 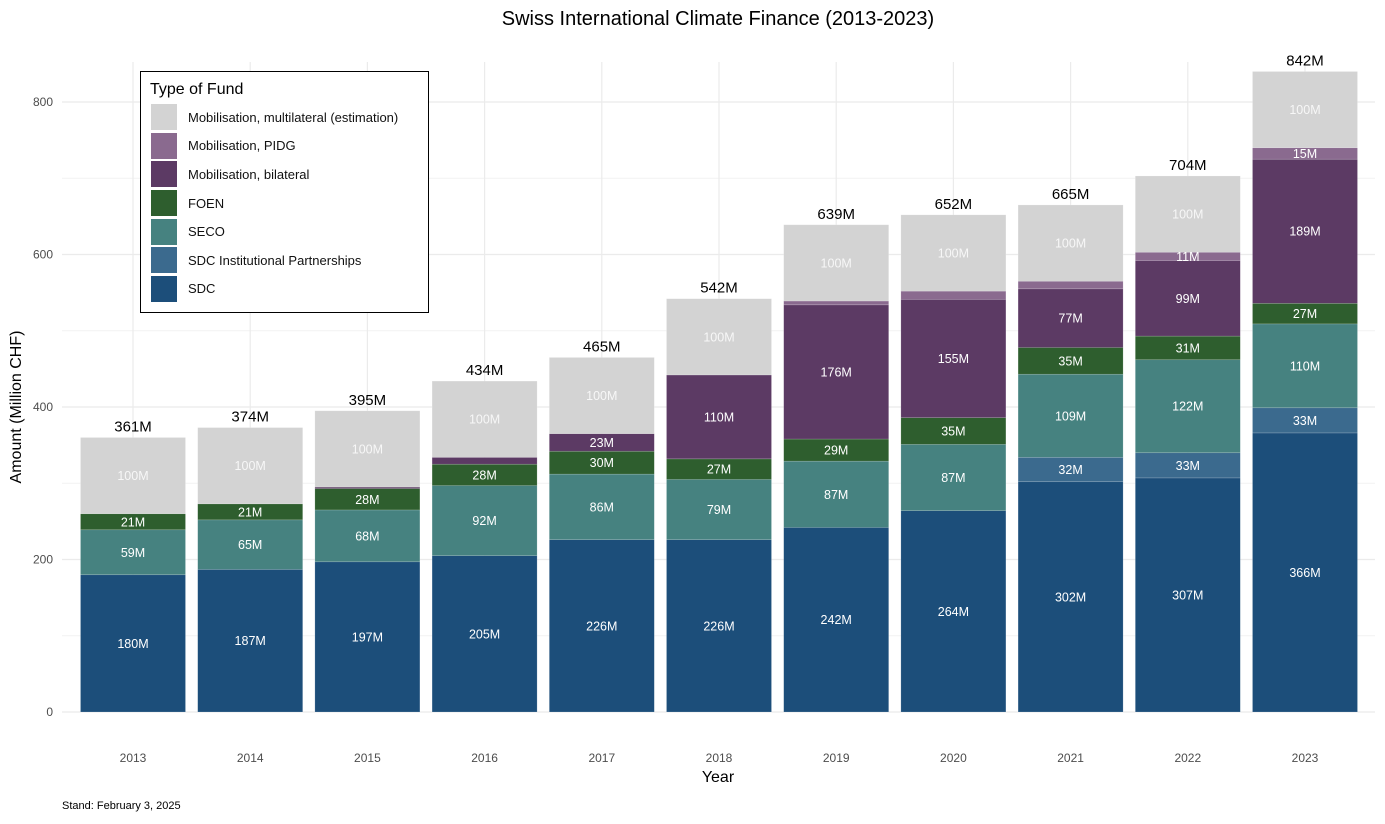 What do you see at coordinates (953, 758) in the screenshot?
I see `x-tick-label: 2020` at bounding box center [953, 758].